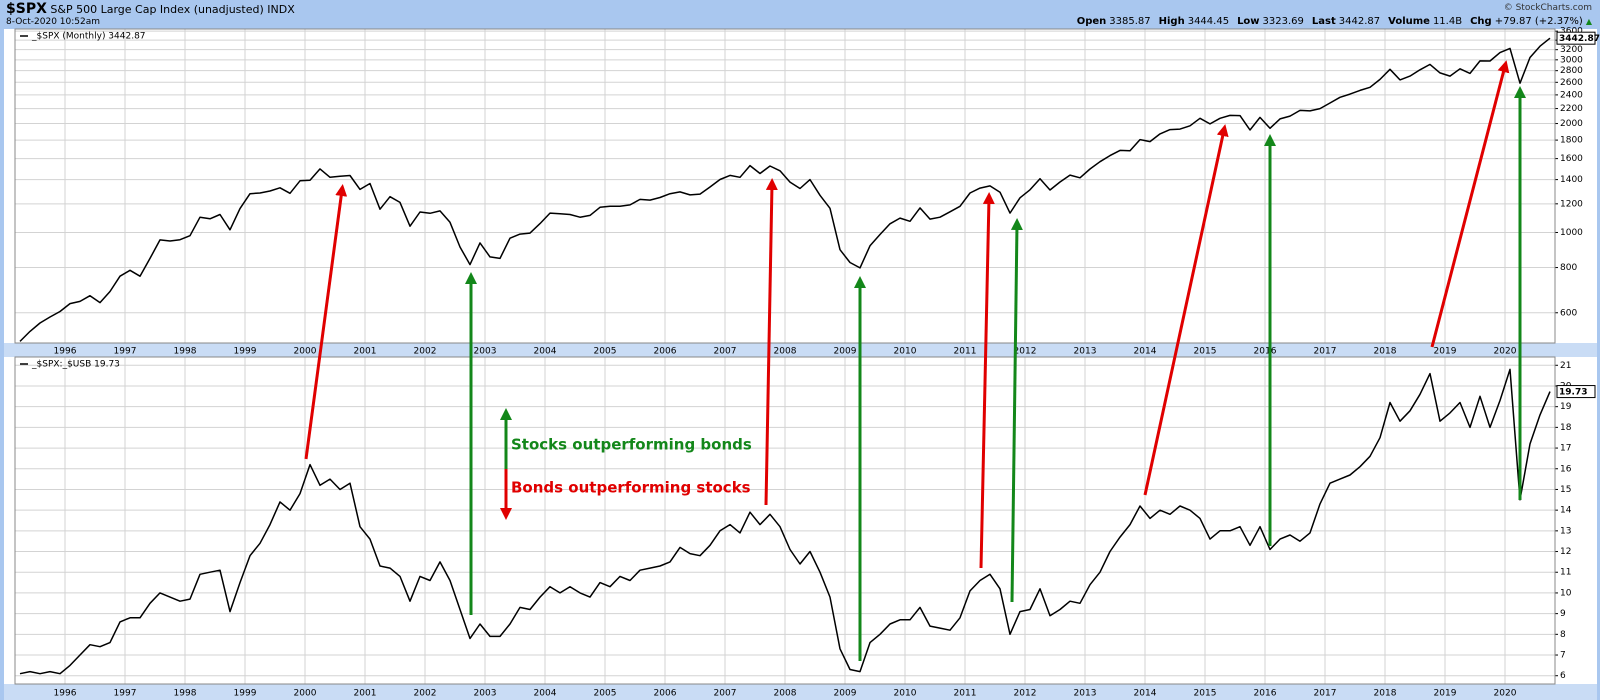 Image resolution: width=1600 pixels, height=700 pixels. What do you see at coordinates (1566, 407) in the screenshot?
I see `y-tick-label: 19` at bounding box center [1566, 407].